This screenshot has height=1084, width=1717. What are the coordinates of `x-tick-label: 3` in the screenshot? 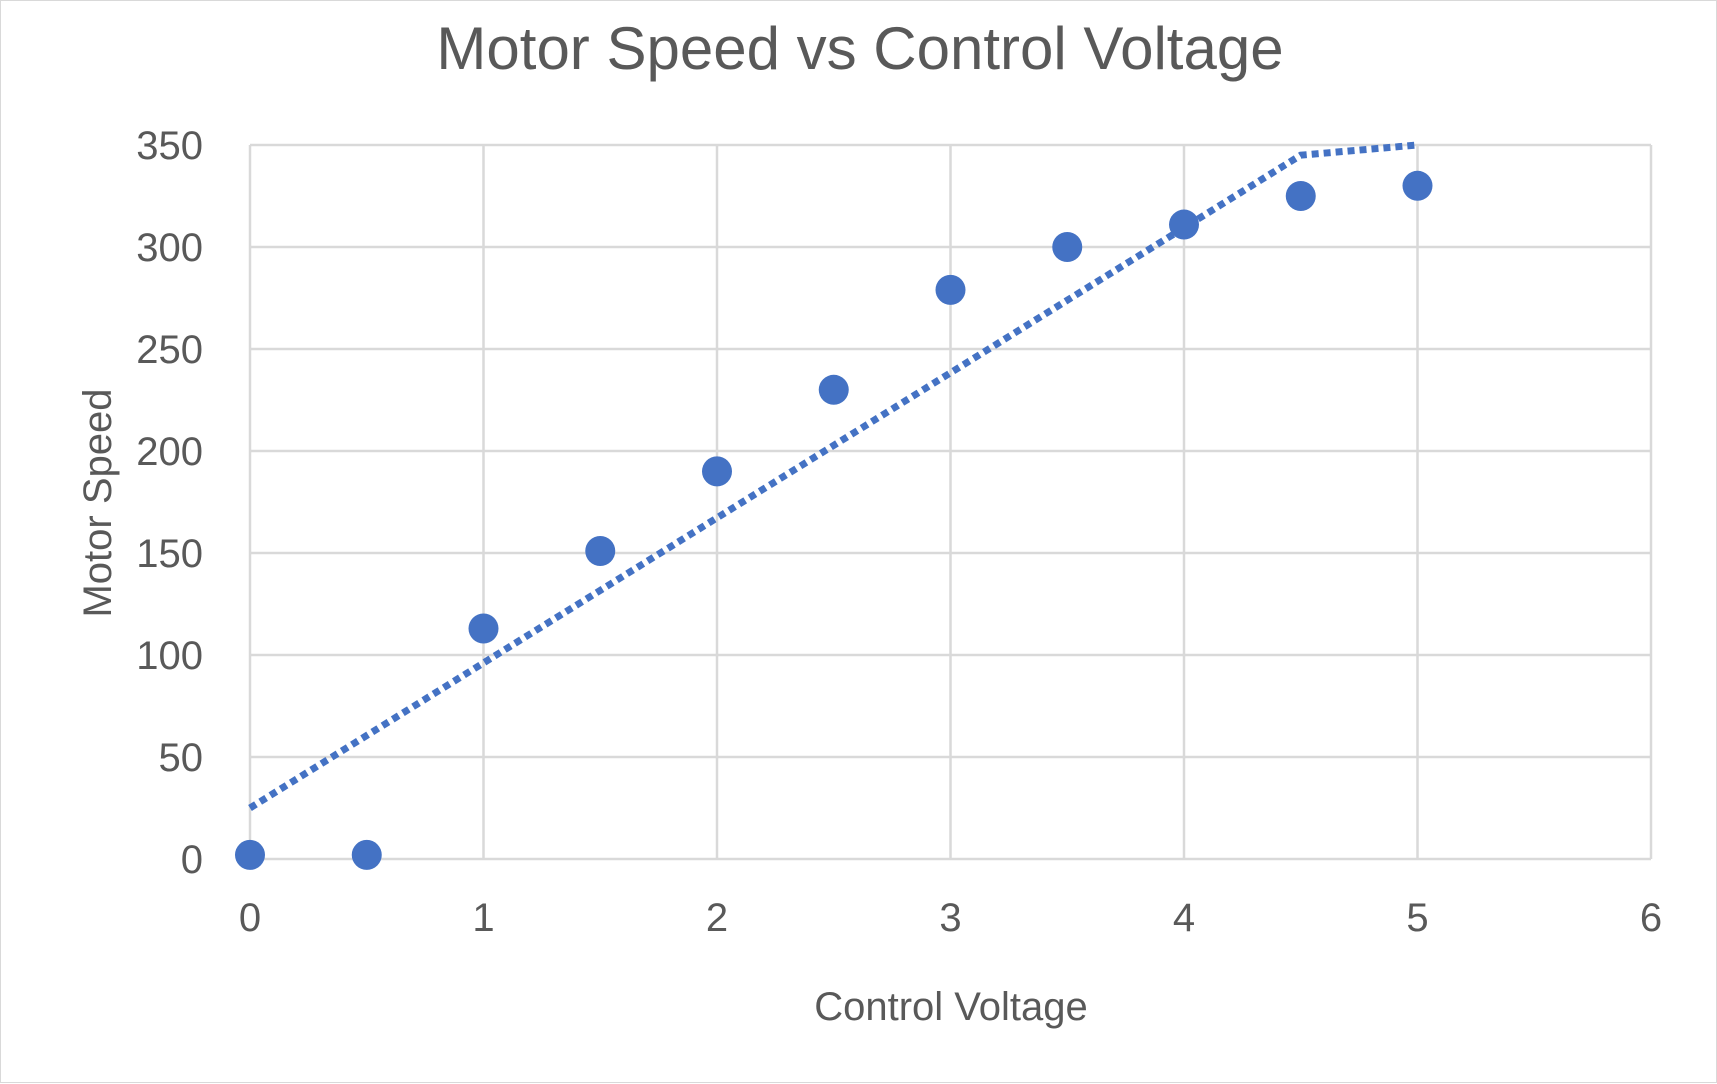 It's located at (950, 918).